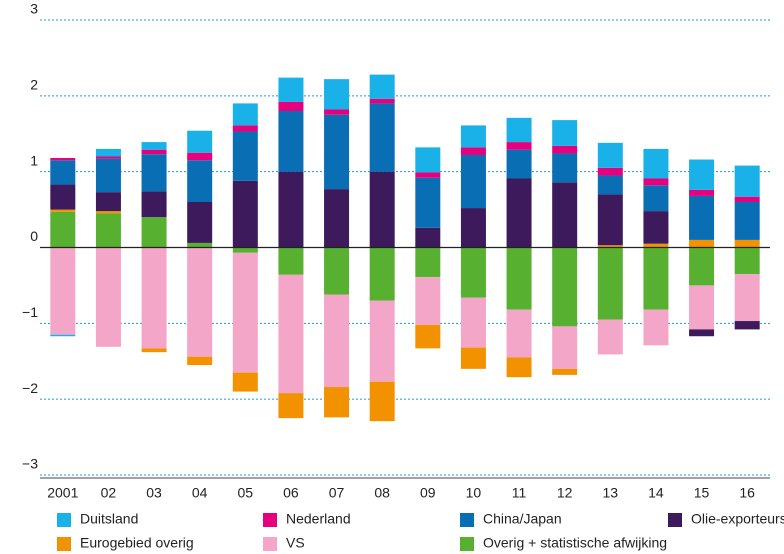  I want to click on y-tick-label: −2, so click(30, 388).